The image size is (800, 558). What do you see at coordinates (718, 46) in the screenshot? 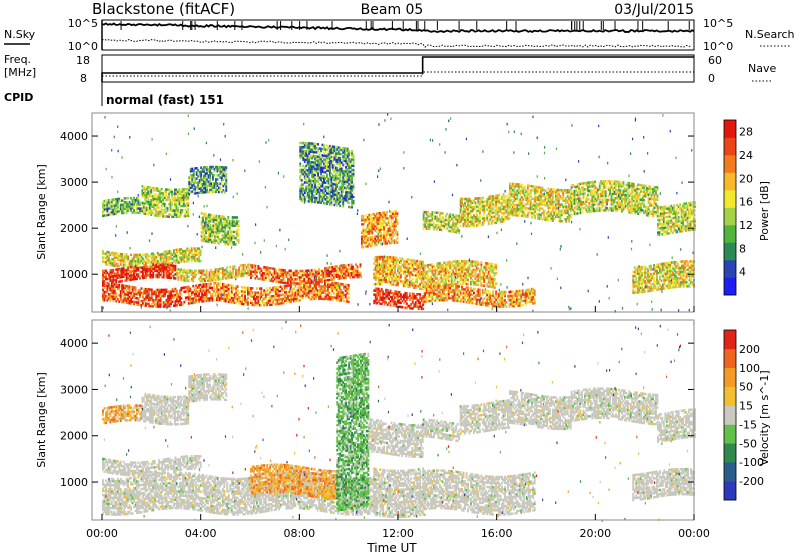
I see `noise-right-tick-bottom: 10^0` at bounding box center [718, 46].